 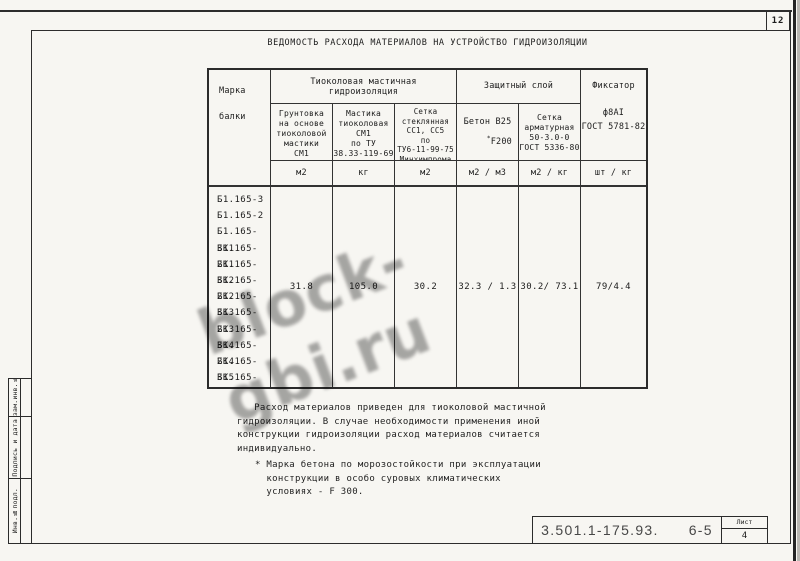 I want to click on fixator-spec: ф8АI, so click(x=613, y=113).